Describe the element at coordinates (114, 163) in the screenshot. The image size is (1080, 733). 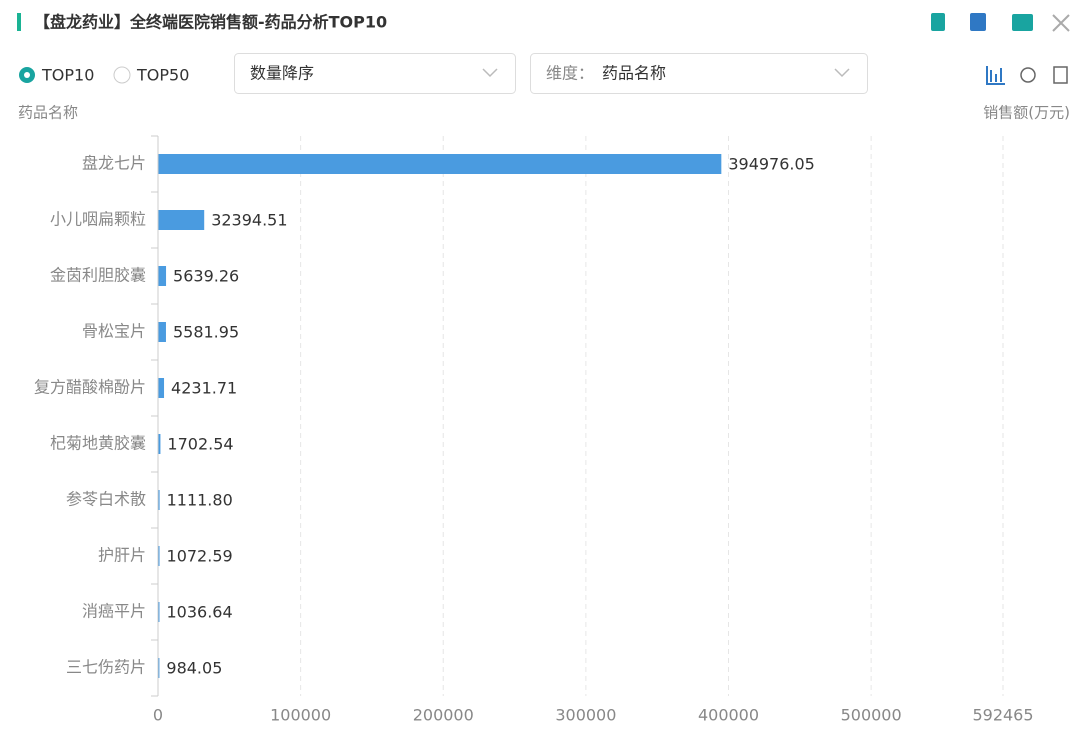
I see `y-tick-label: 盘龙七片` at that location.